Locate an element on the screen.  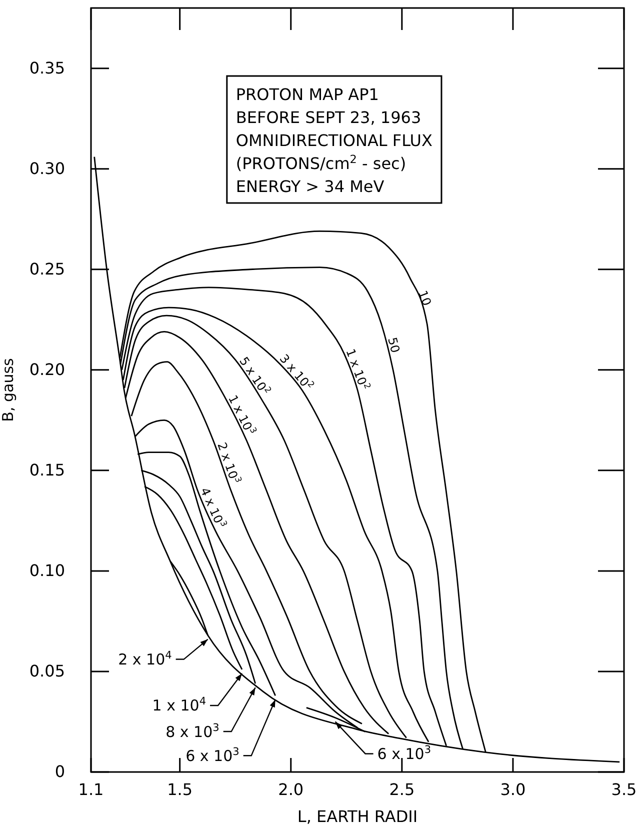
text: 50 is located at coordinates (393, 345).